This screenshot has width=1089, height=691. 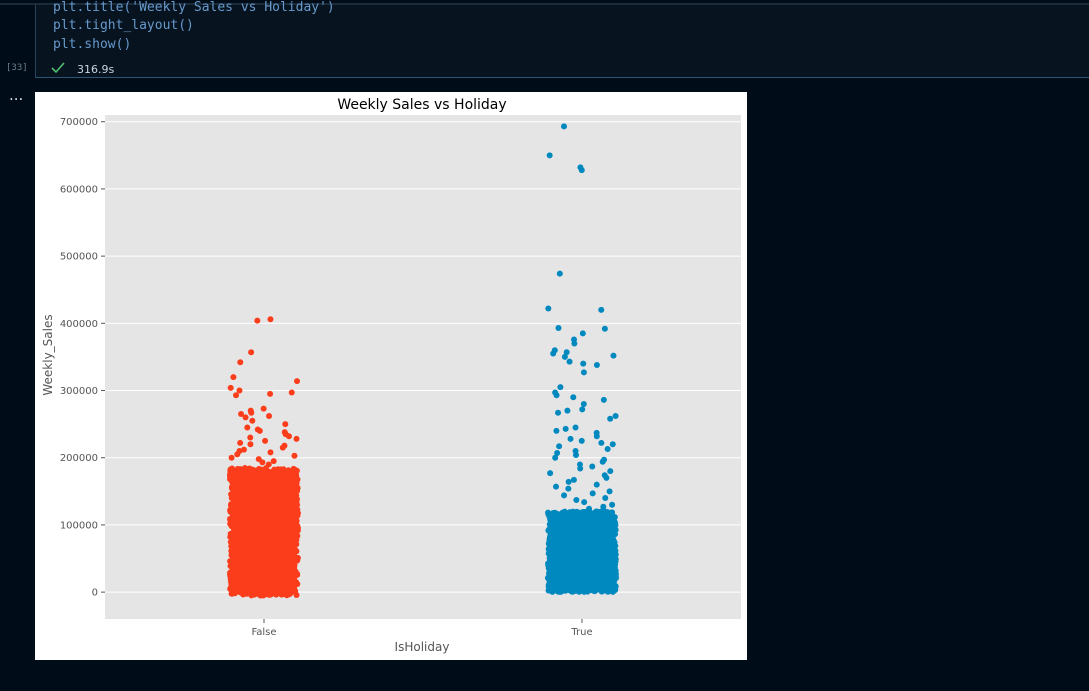 What do you see at coordinates (544, 4) in the screenshot?
I see `cell-divider` at bounding box center [544, 4].